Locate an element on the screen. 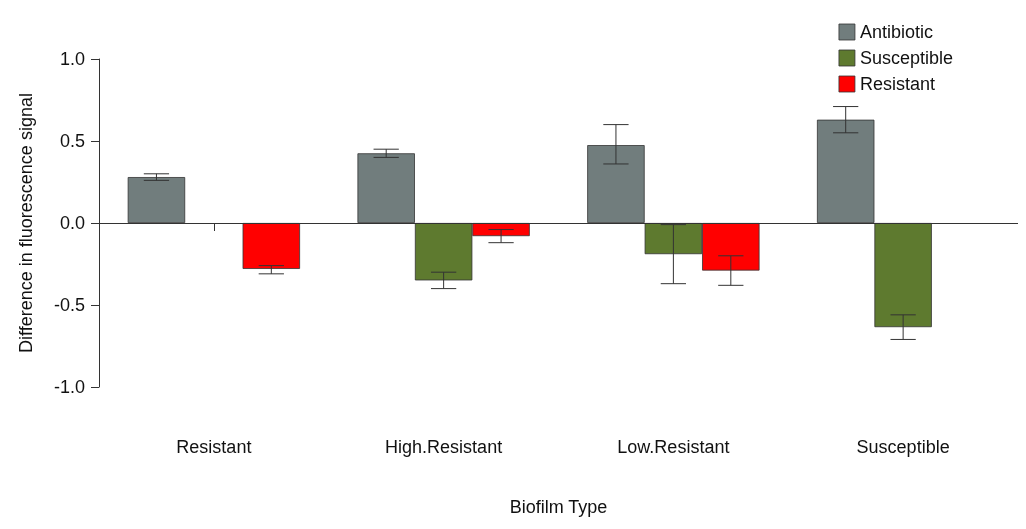  y-tick-label: 0.0 is located at coordinates (72, 223).